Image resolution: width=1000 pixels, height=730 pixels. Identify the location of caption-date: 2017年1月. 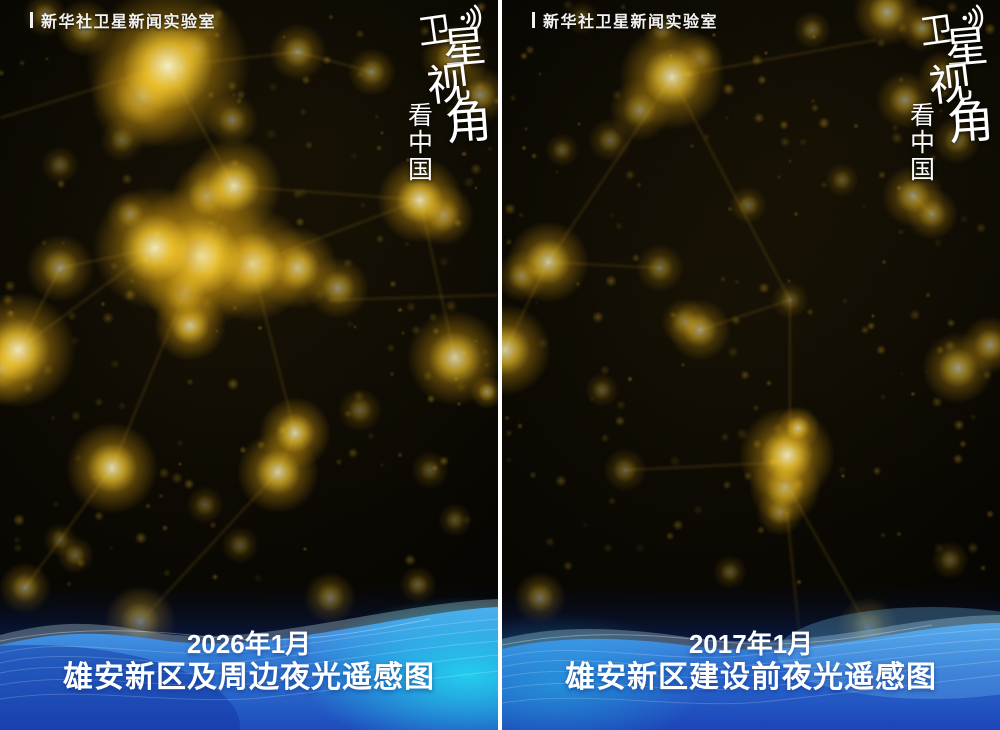
(751, 644).